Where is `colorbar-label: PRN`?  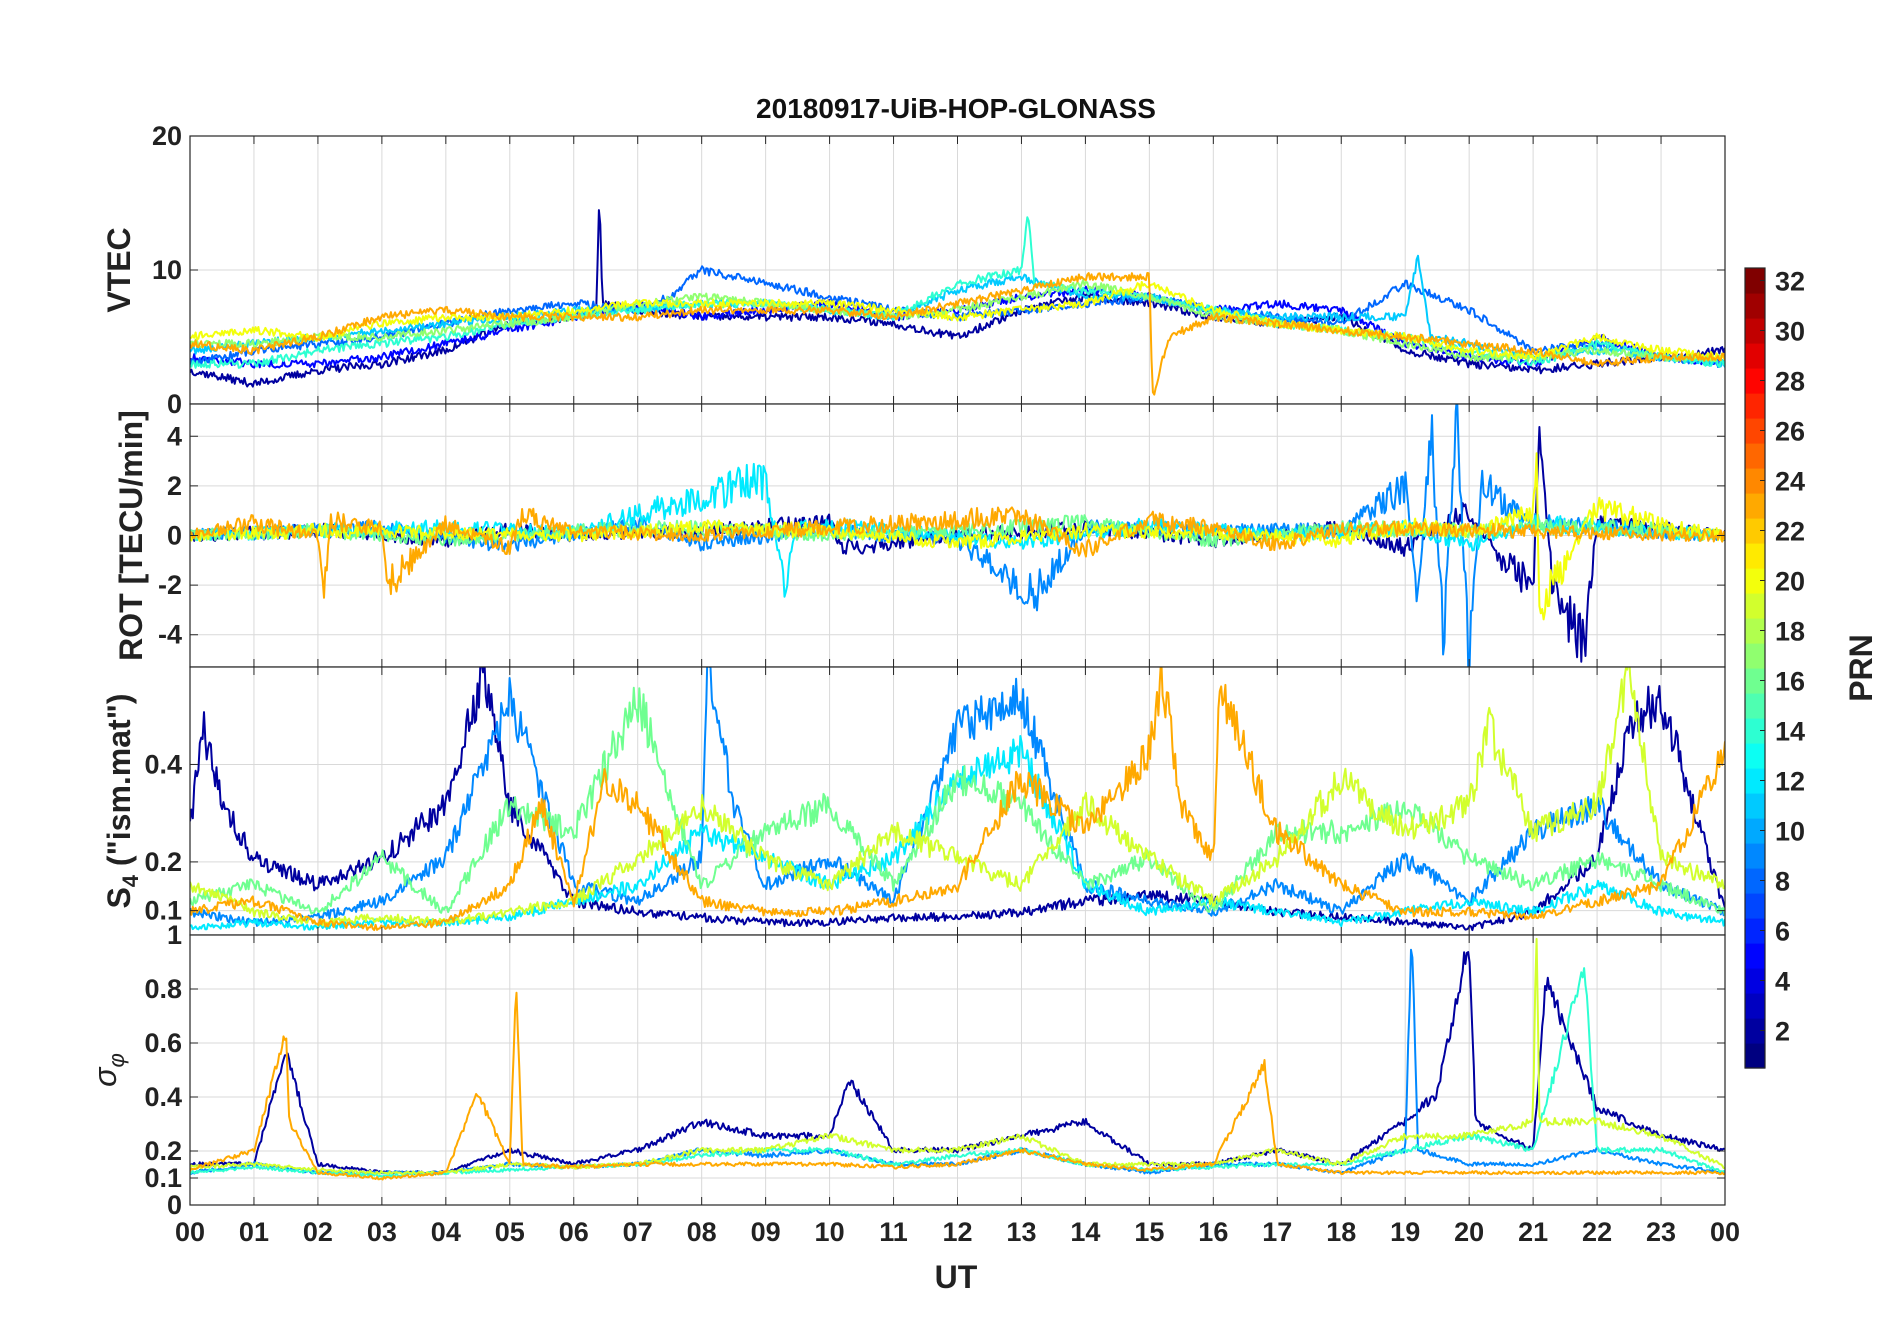 colorbar-label: PRN is located at coordinates (1861, 668).